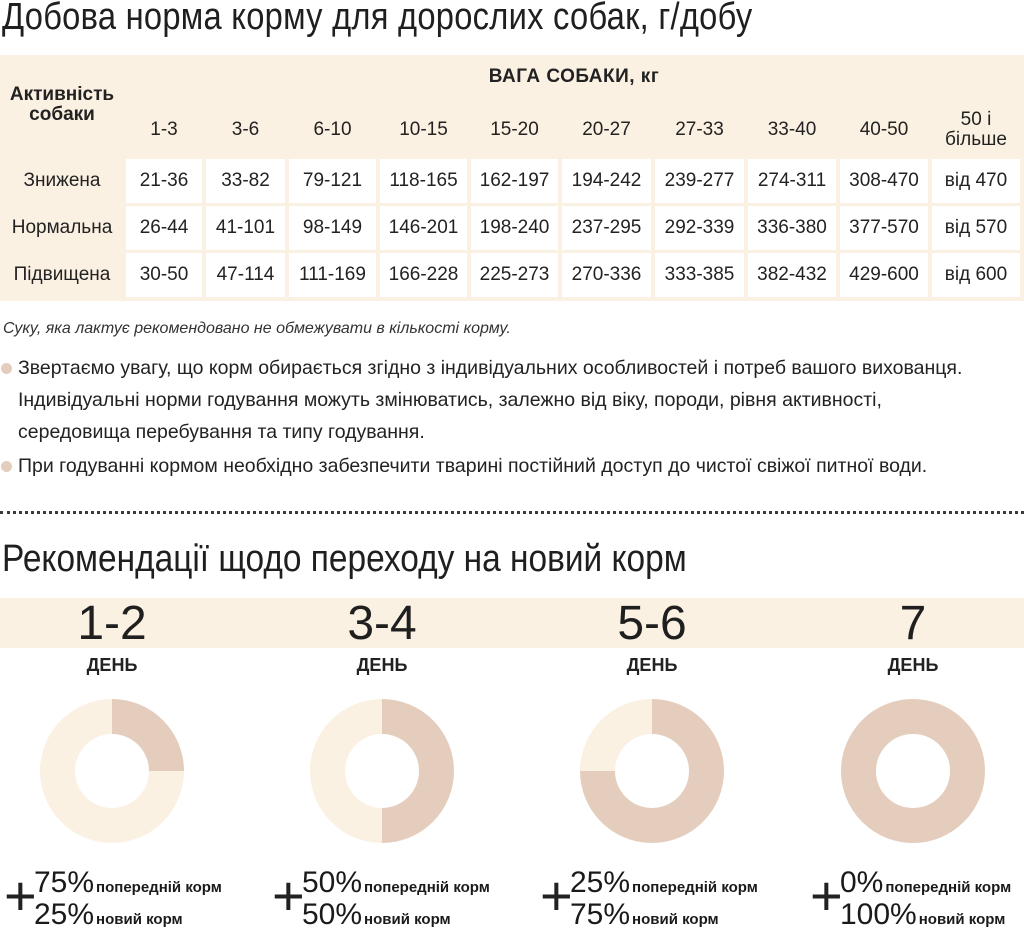 The height and width of the screenshot is (931, 1024). Describe the element at coordinates (884, 228) in the screenshot. I see `table-cell: 377-570` at that location.